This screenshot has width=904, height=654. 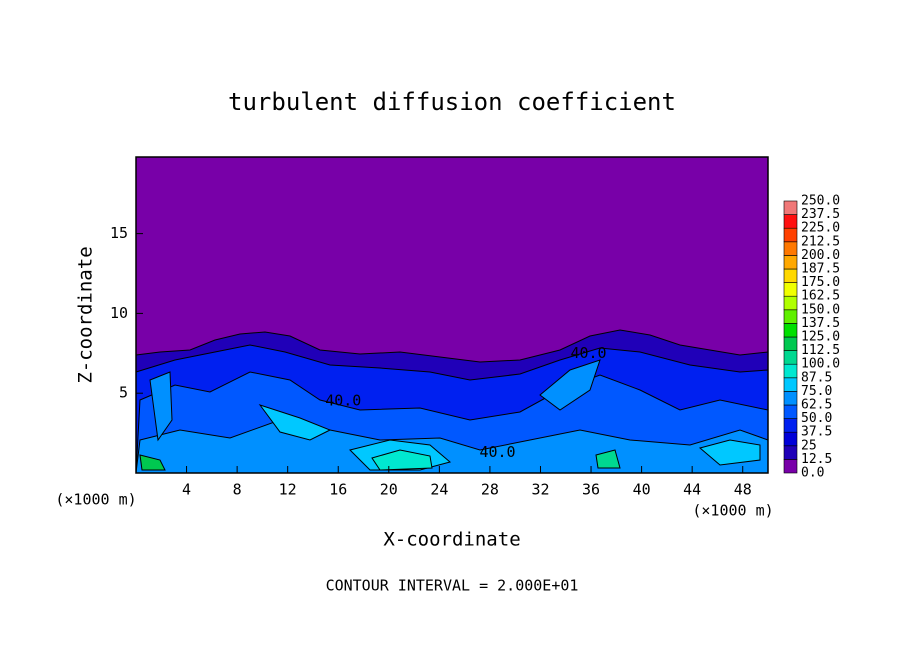 What do you see at coordinates (820, 255) in the screenshot?
I see `colorbar-label: 200.0` at bounding box center [820, 255].